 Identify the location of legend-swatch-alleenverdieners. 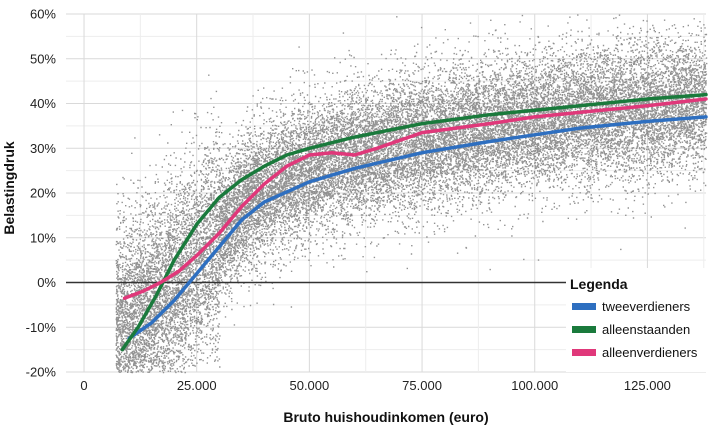
(584, 352).